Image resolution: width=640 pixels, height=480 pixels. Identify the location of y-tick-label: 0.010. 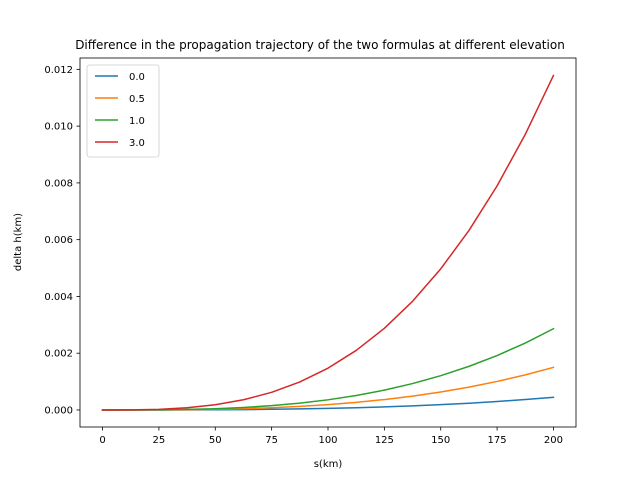
(58, 127).